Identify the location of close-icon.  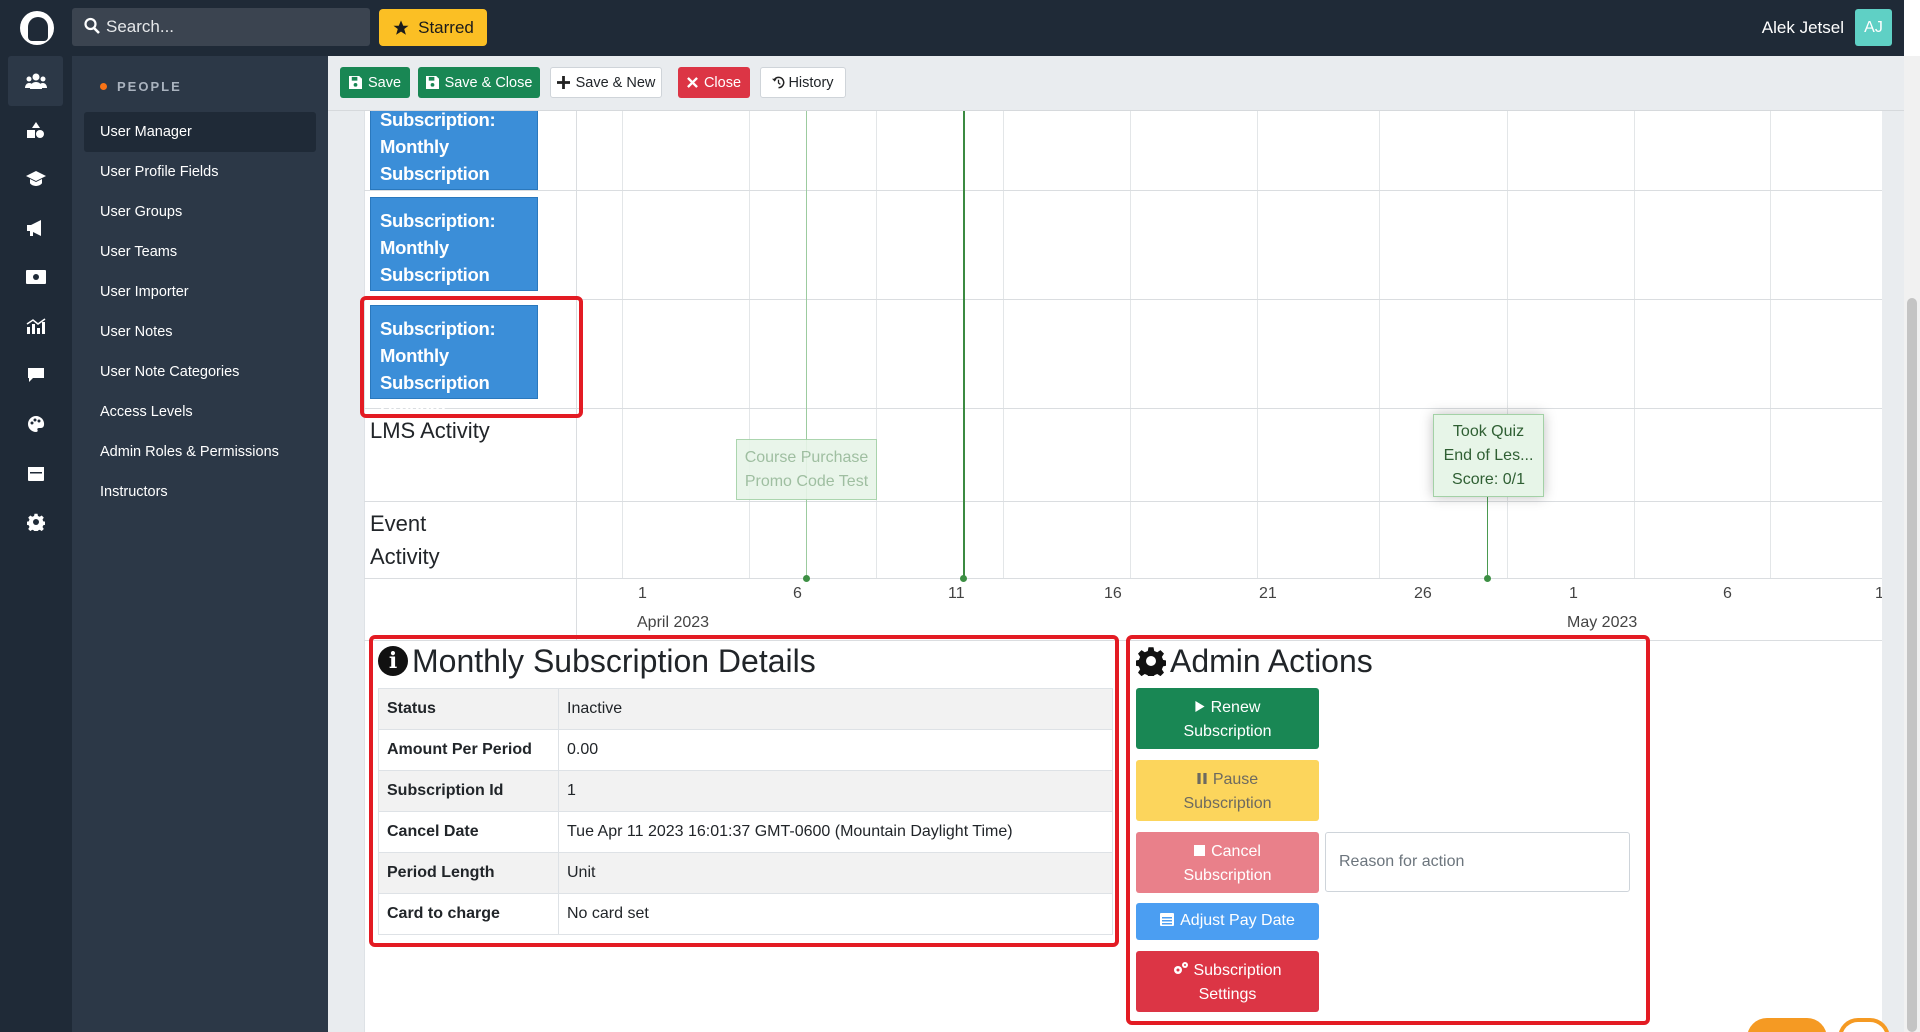
(692, 82).